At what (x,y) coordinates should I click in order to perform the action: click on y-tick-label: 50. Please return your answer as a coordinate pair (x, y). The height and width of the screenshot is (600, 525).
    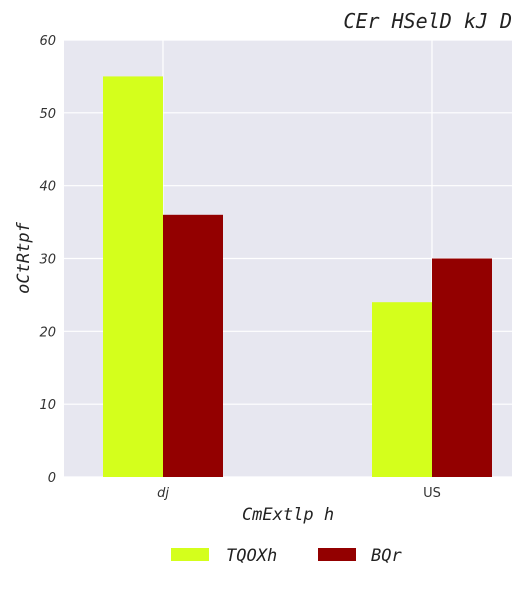
    Looking at the image, I should click on (47, 114).